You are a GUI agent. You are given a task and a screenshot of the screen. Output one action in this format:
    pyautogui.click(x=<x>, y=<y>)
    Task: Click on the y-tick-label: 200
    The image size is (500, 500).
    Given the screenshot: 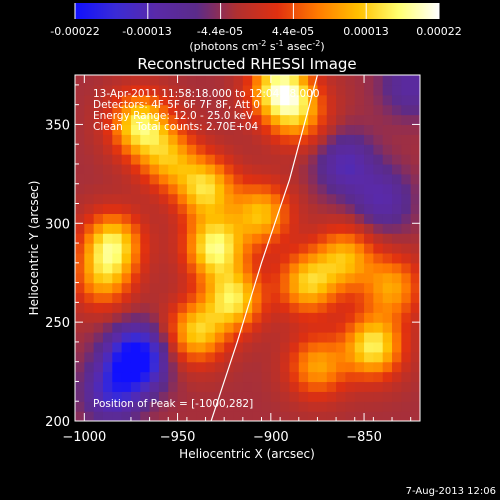 What is the action you would take?
    pyautogui.click(x=57, y=422)
    